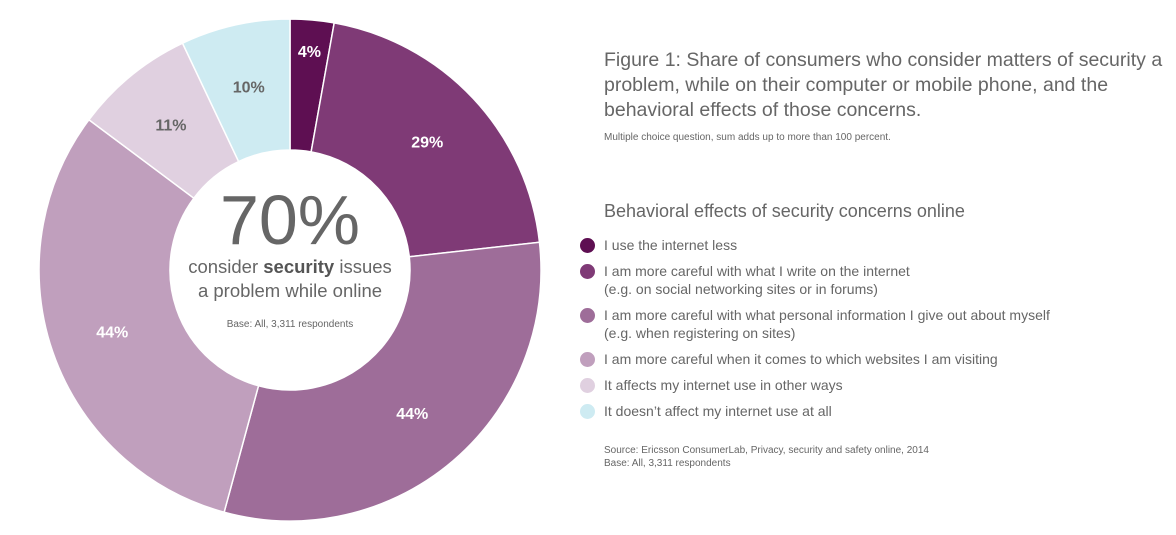 This screenshot has height=535, width=1176. What do you see at coordinates (290, 220) in the screenshot?
I see `center-percentage: 70%` at bounding box center [290, 220].